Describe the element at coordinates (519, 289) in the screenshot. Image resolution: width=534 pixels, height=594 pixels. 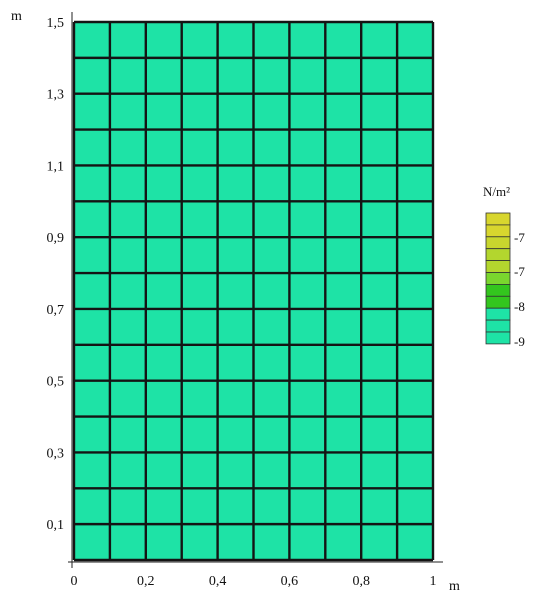
I see `legend-labels: -7 -7 -8 -9` at that location.